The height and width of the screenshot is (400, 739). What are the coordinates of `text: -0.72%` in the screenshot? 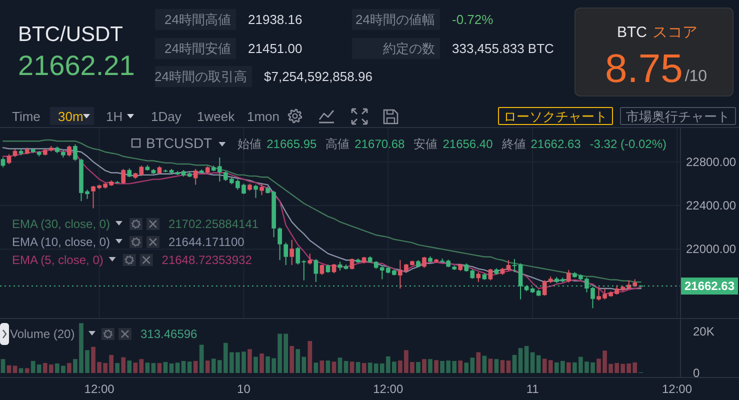 It's located at (473, 19).